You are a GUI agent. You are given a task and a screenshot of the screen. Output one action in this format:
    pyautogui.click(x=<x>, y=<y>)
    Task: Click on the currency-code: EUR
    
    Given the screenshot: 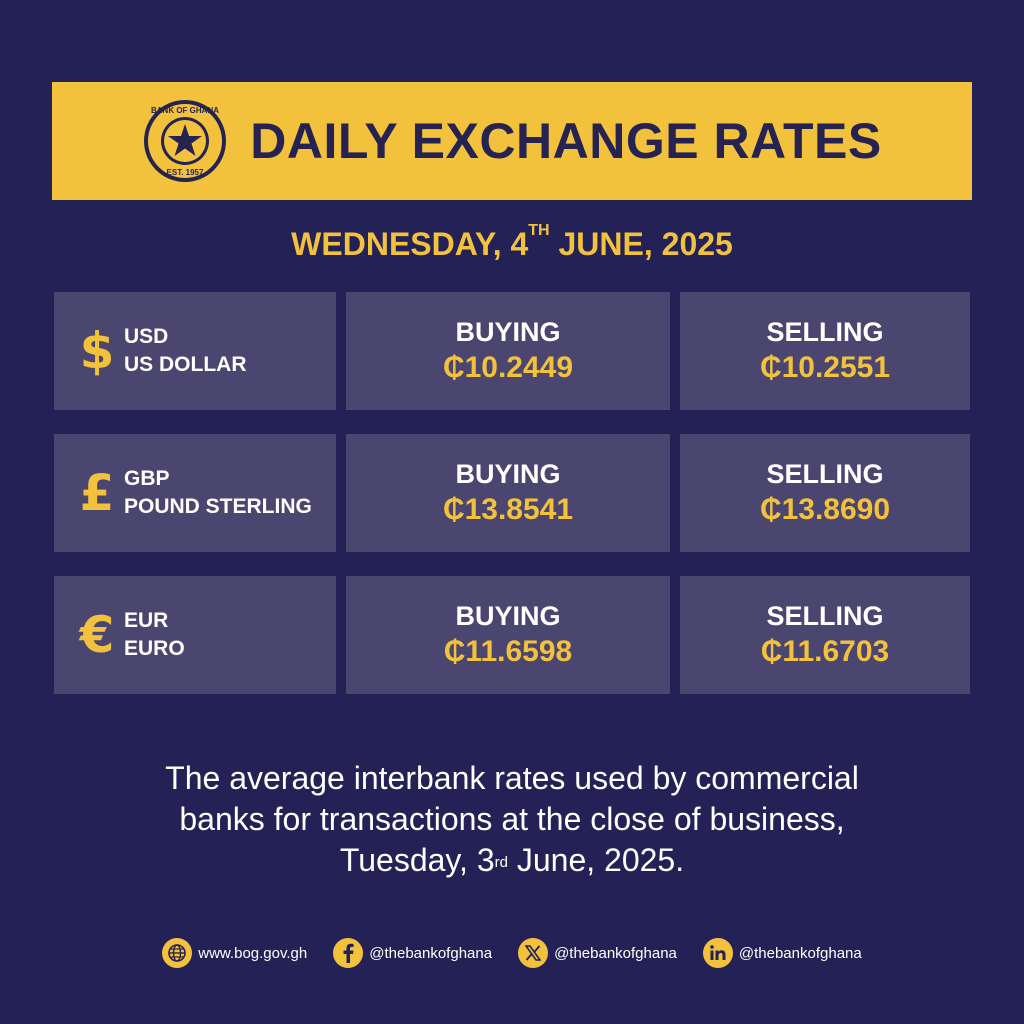 What is the action you would take?
    pyautogui.click(x=146, y=620)
    